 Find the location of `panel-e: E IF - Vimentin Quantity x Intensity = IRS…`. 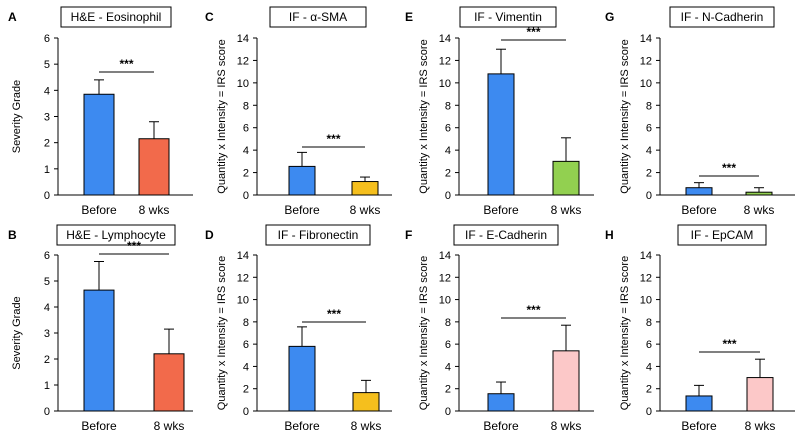

panel-e: E IF - Vimentin Quantity x Intensity = IRS… is located at coordinates (499, 111).